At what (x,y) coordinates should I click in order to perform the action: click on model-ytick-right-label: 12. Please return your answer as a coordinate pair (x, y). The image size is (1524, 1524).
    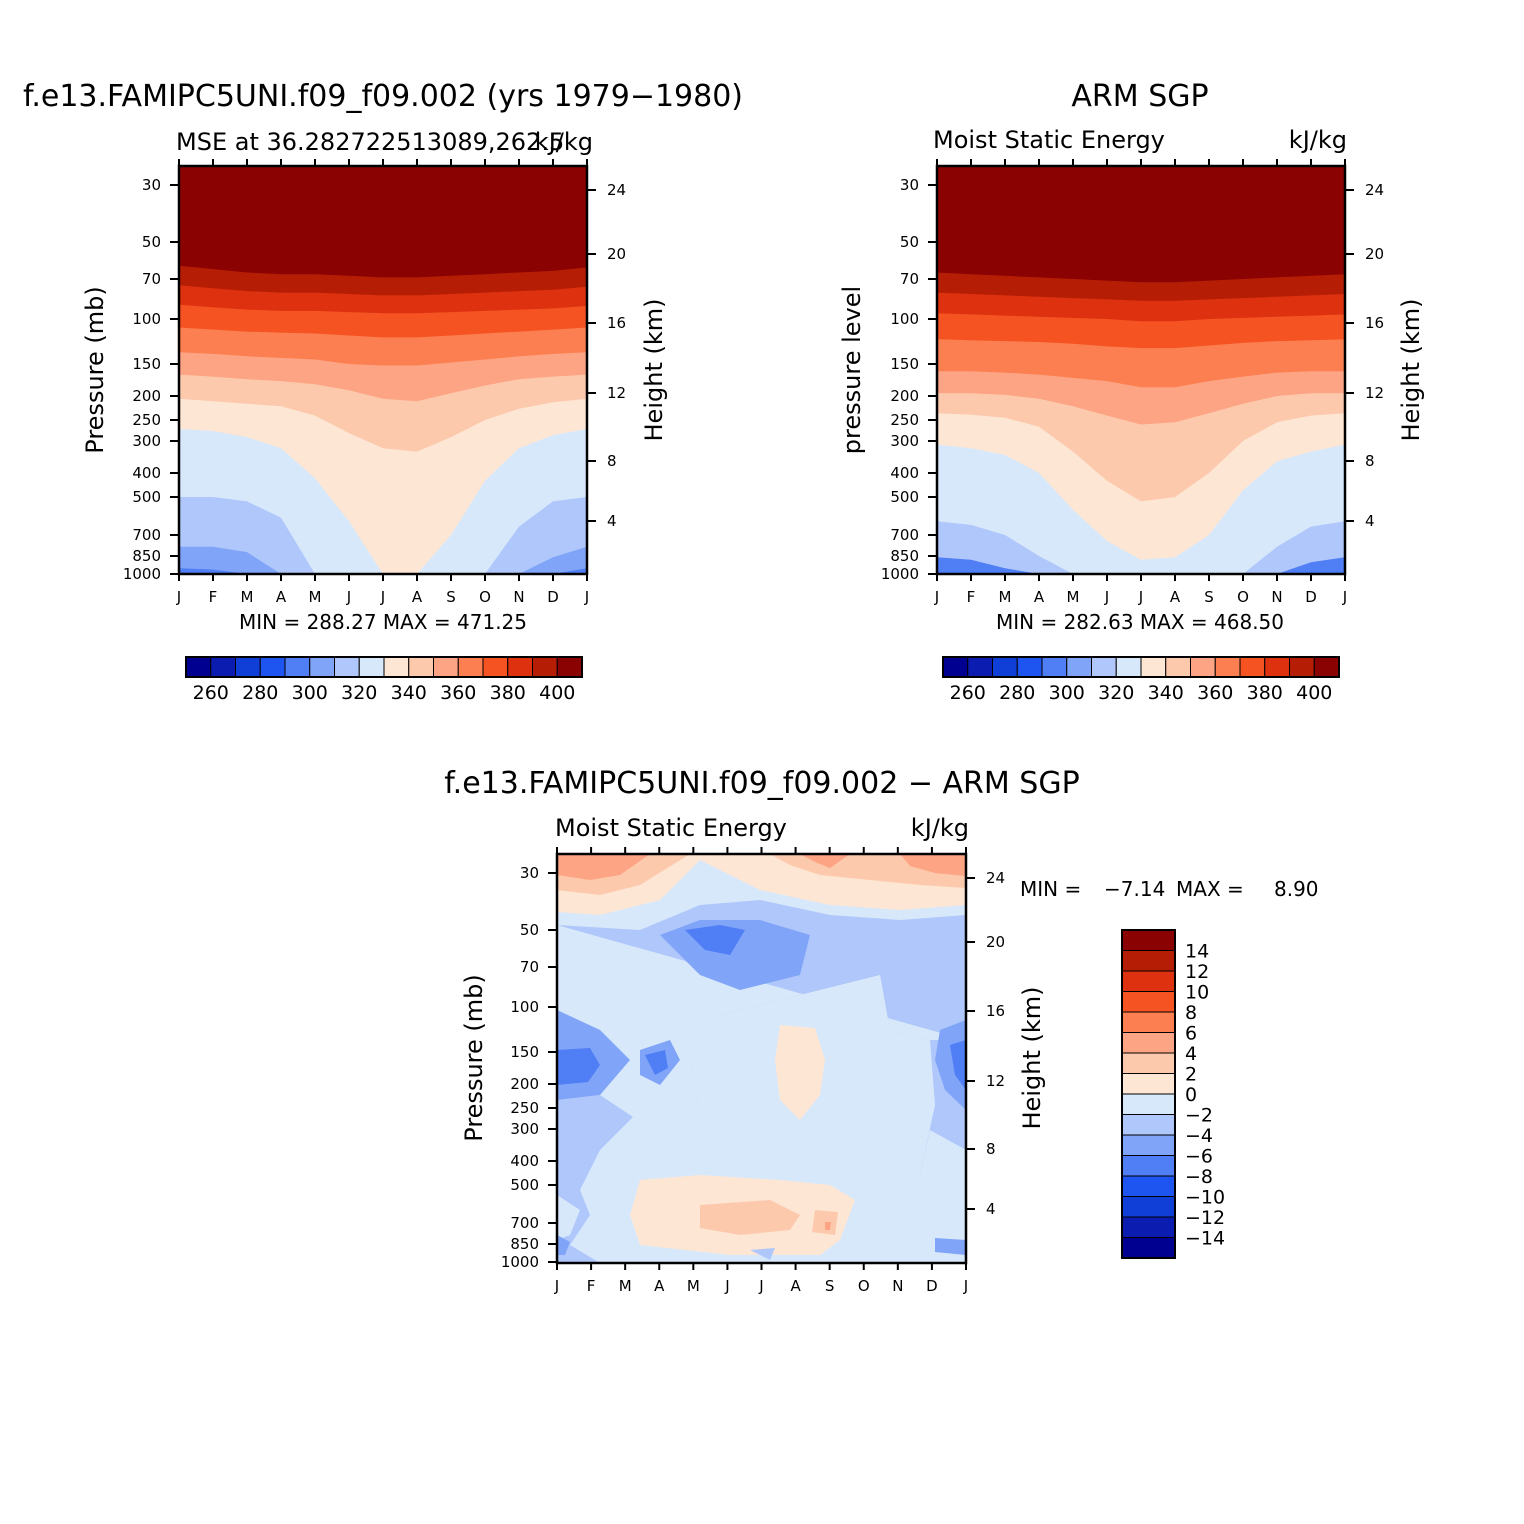
    Looking at the image, I should click on (616, 393).